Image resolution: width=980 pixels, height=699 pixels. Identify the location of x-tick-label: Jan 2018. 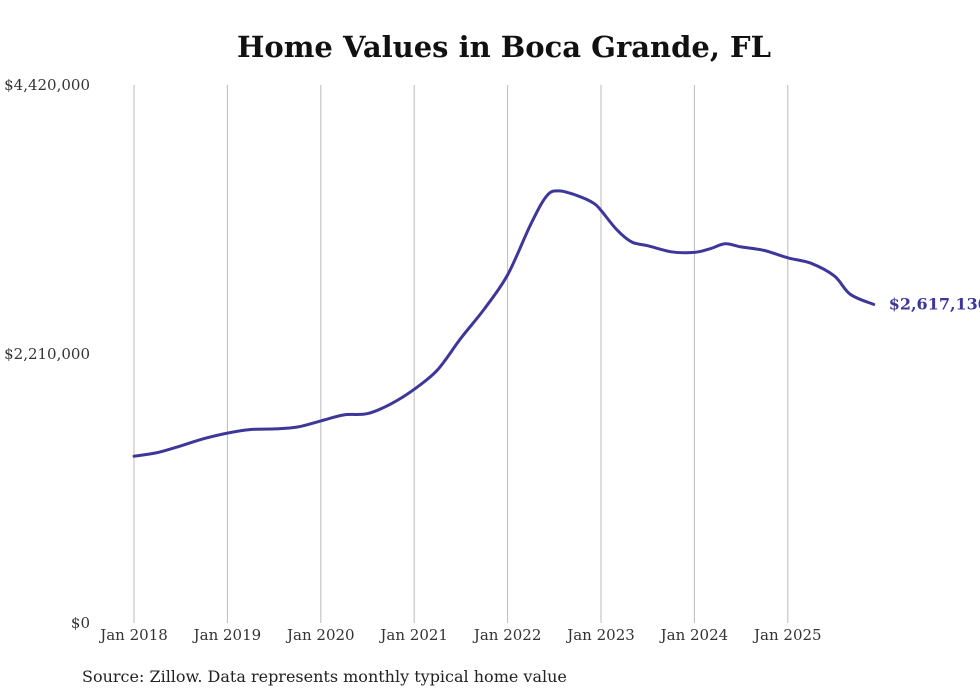
(133, 635).